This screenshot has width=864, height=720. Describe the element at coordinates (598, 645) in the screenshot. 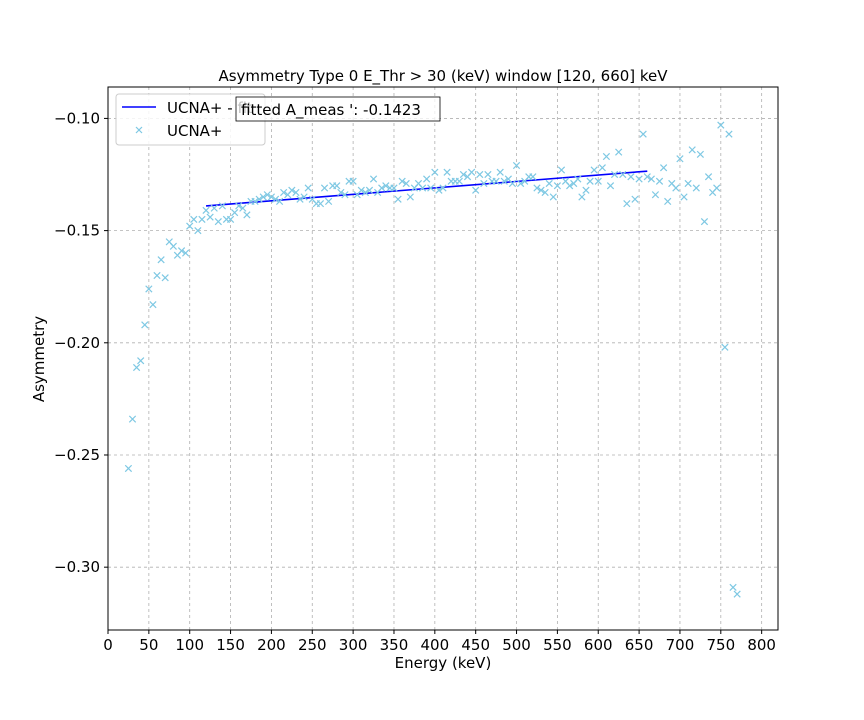

I see `x-tick-label: 600` at that location.